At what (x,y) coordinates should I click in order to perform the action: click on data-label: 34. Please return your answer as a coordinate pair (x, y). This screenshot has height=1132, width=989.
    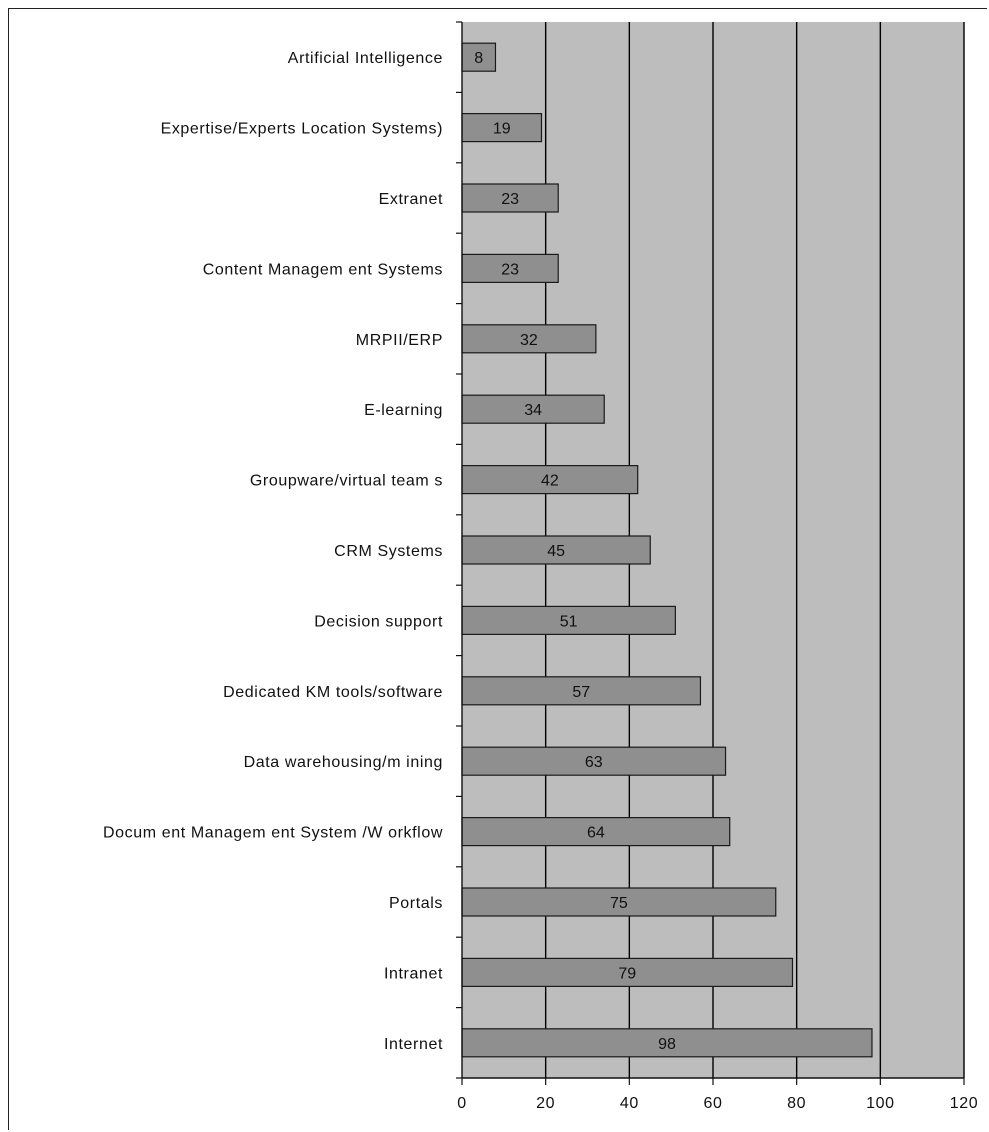
    Looking at the image, I should click on (533, 410).